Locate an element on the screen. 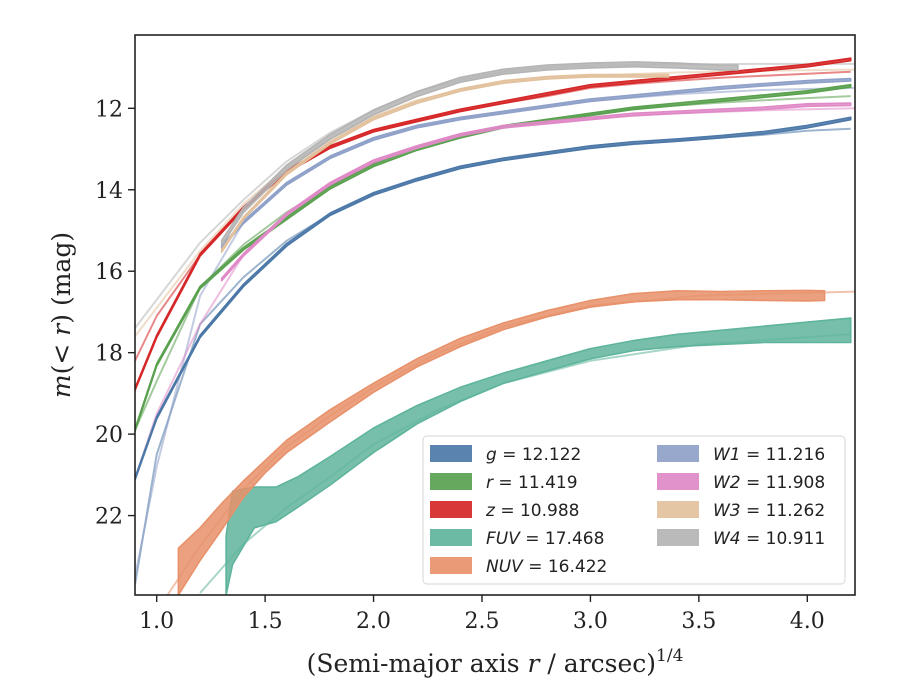  legend-label: W1 = 11.216 is located at coordinates (769, 455).